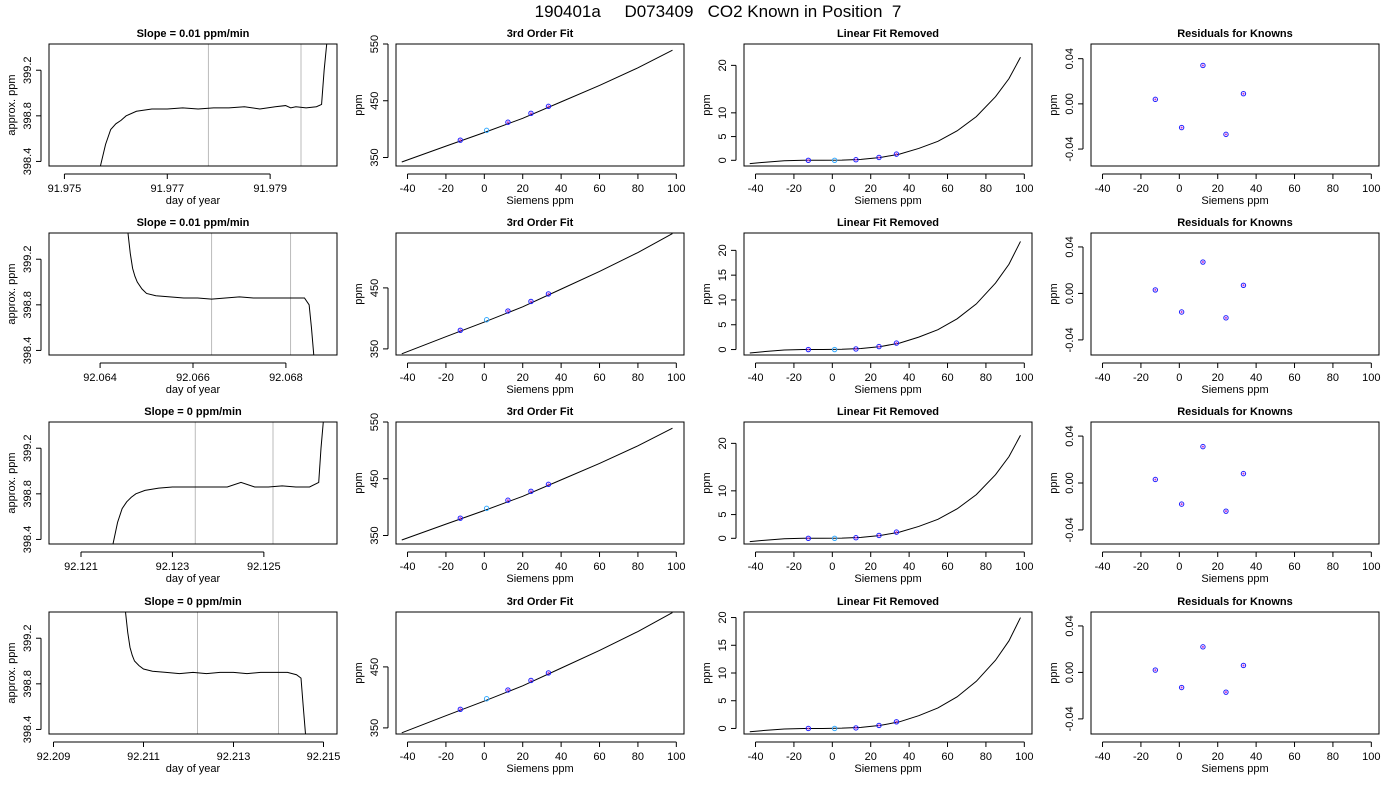  I want to click on y-tick-label: 450, so click(375, 667).